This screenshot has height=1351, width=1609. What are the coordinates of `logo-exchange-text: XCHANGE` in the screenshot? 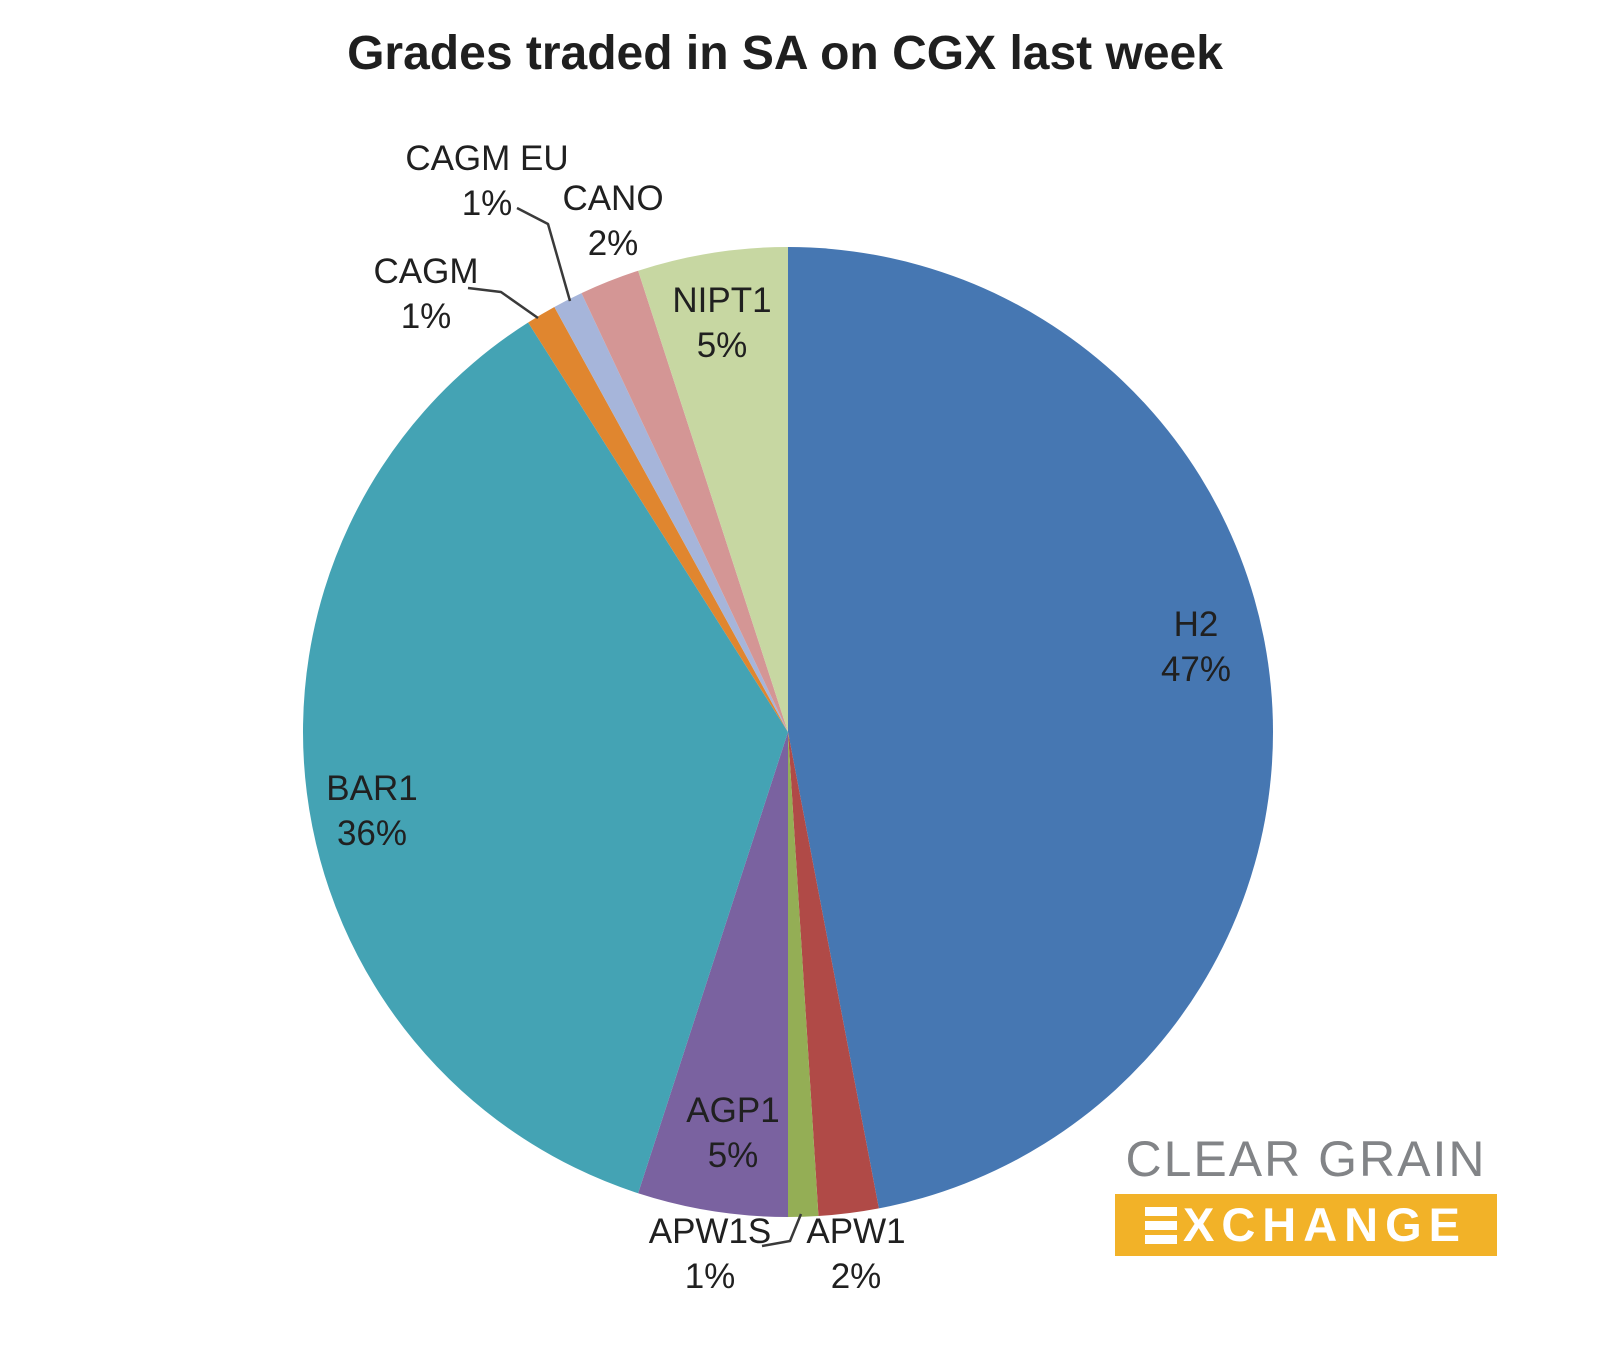 It's located at (1325, 1224).